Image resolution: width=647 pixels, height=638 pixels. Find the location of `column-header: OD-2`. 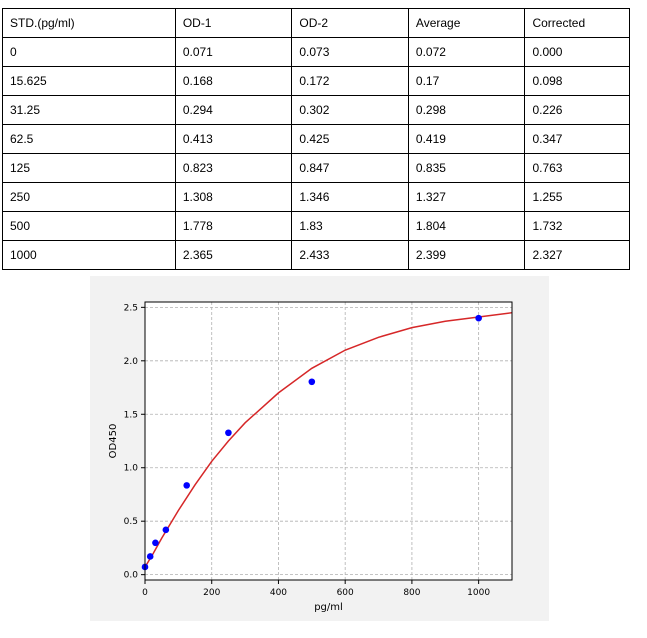

column-header: OD-2 is located at coordinates (350, 23).